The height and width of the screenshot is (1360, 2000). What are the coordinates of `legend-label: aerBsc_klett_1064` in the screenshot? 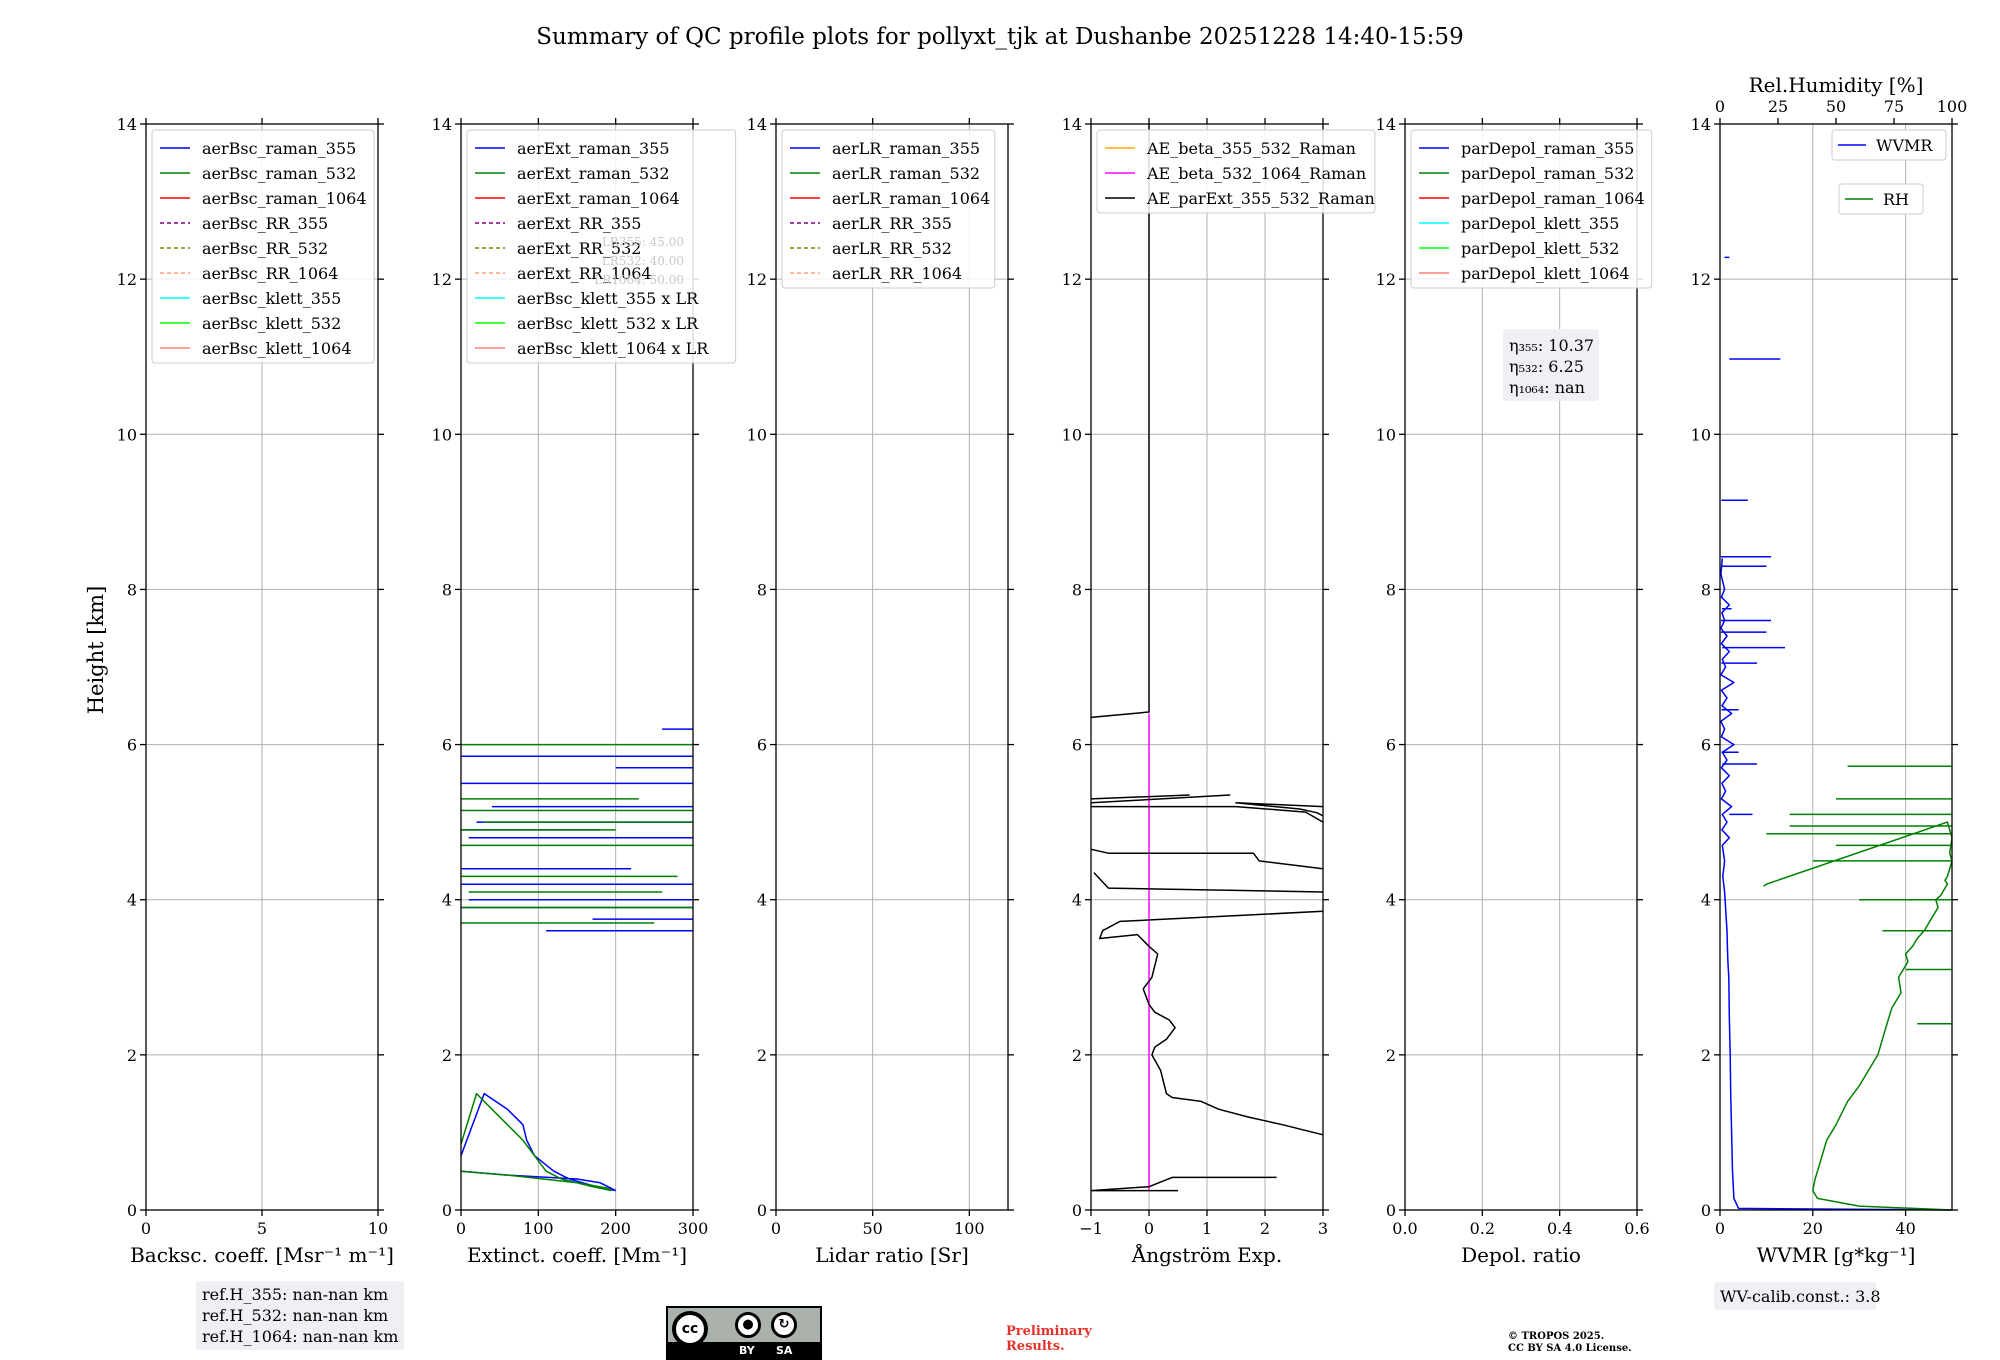 It's located at (276, 348).